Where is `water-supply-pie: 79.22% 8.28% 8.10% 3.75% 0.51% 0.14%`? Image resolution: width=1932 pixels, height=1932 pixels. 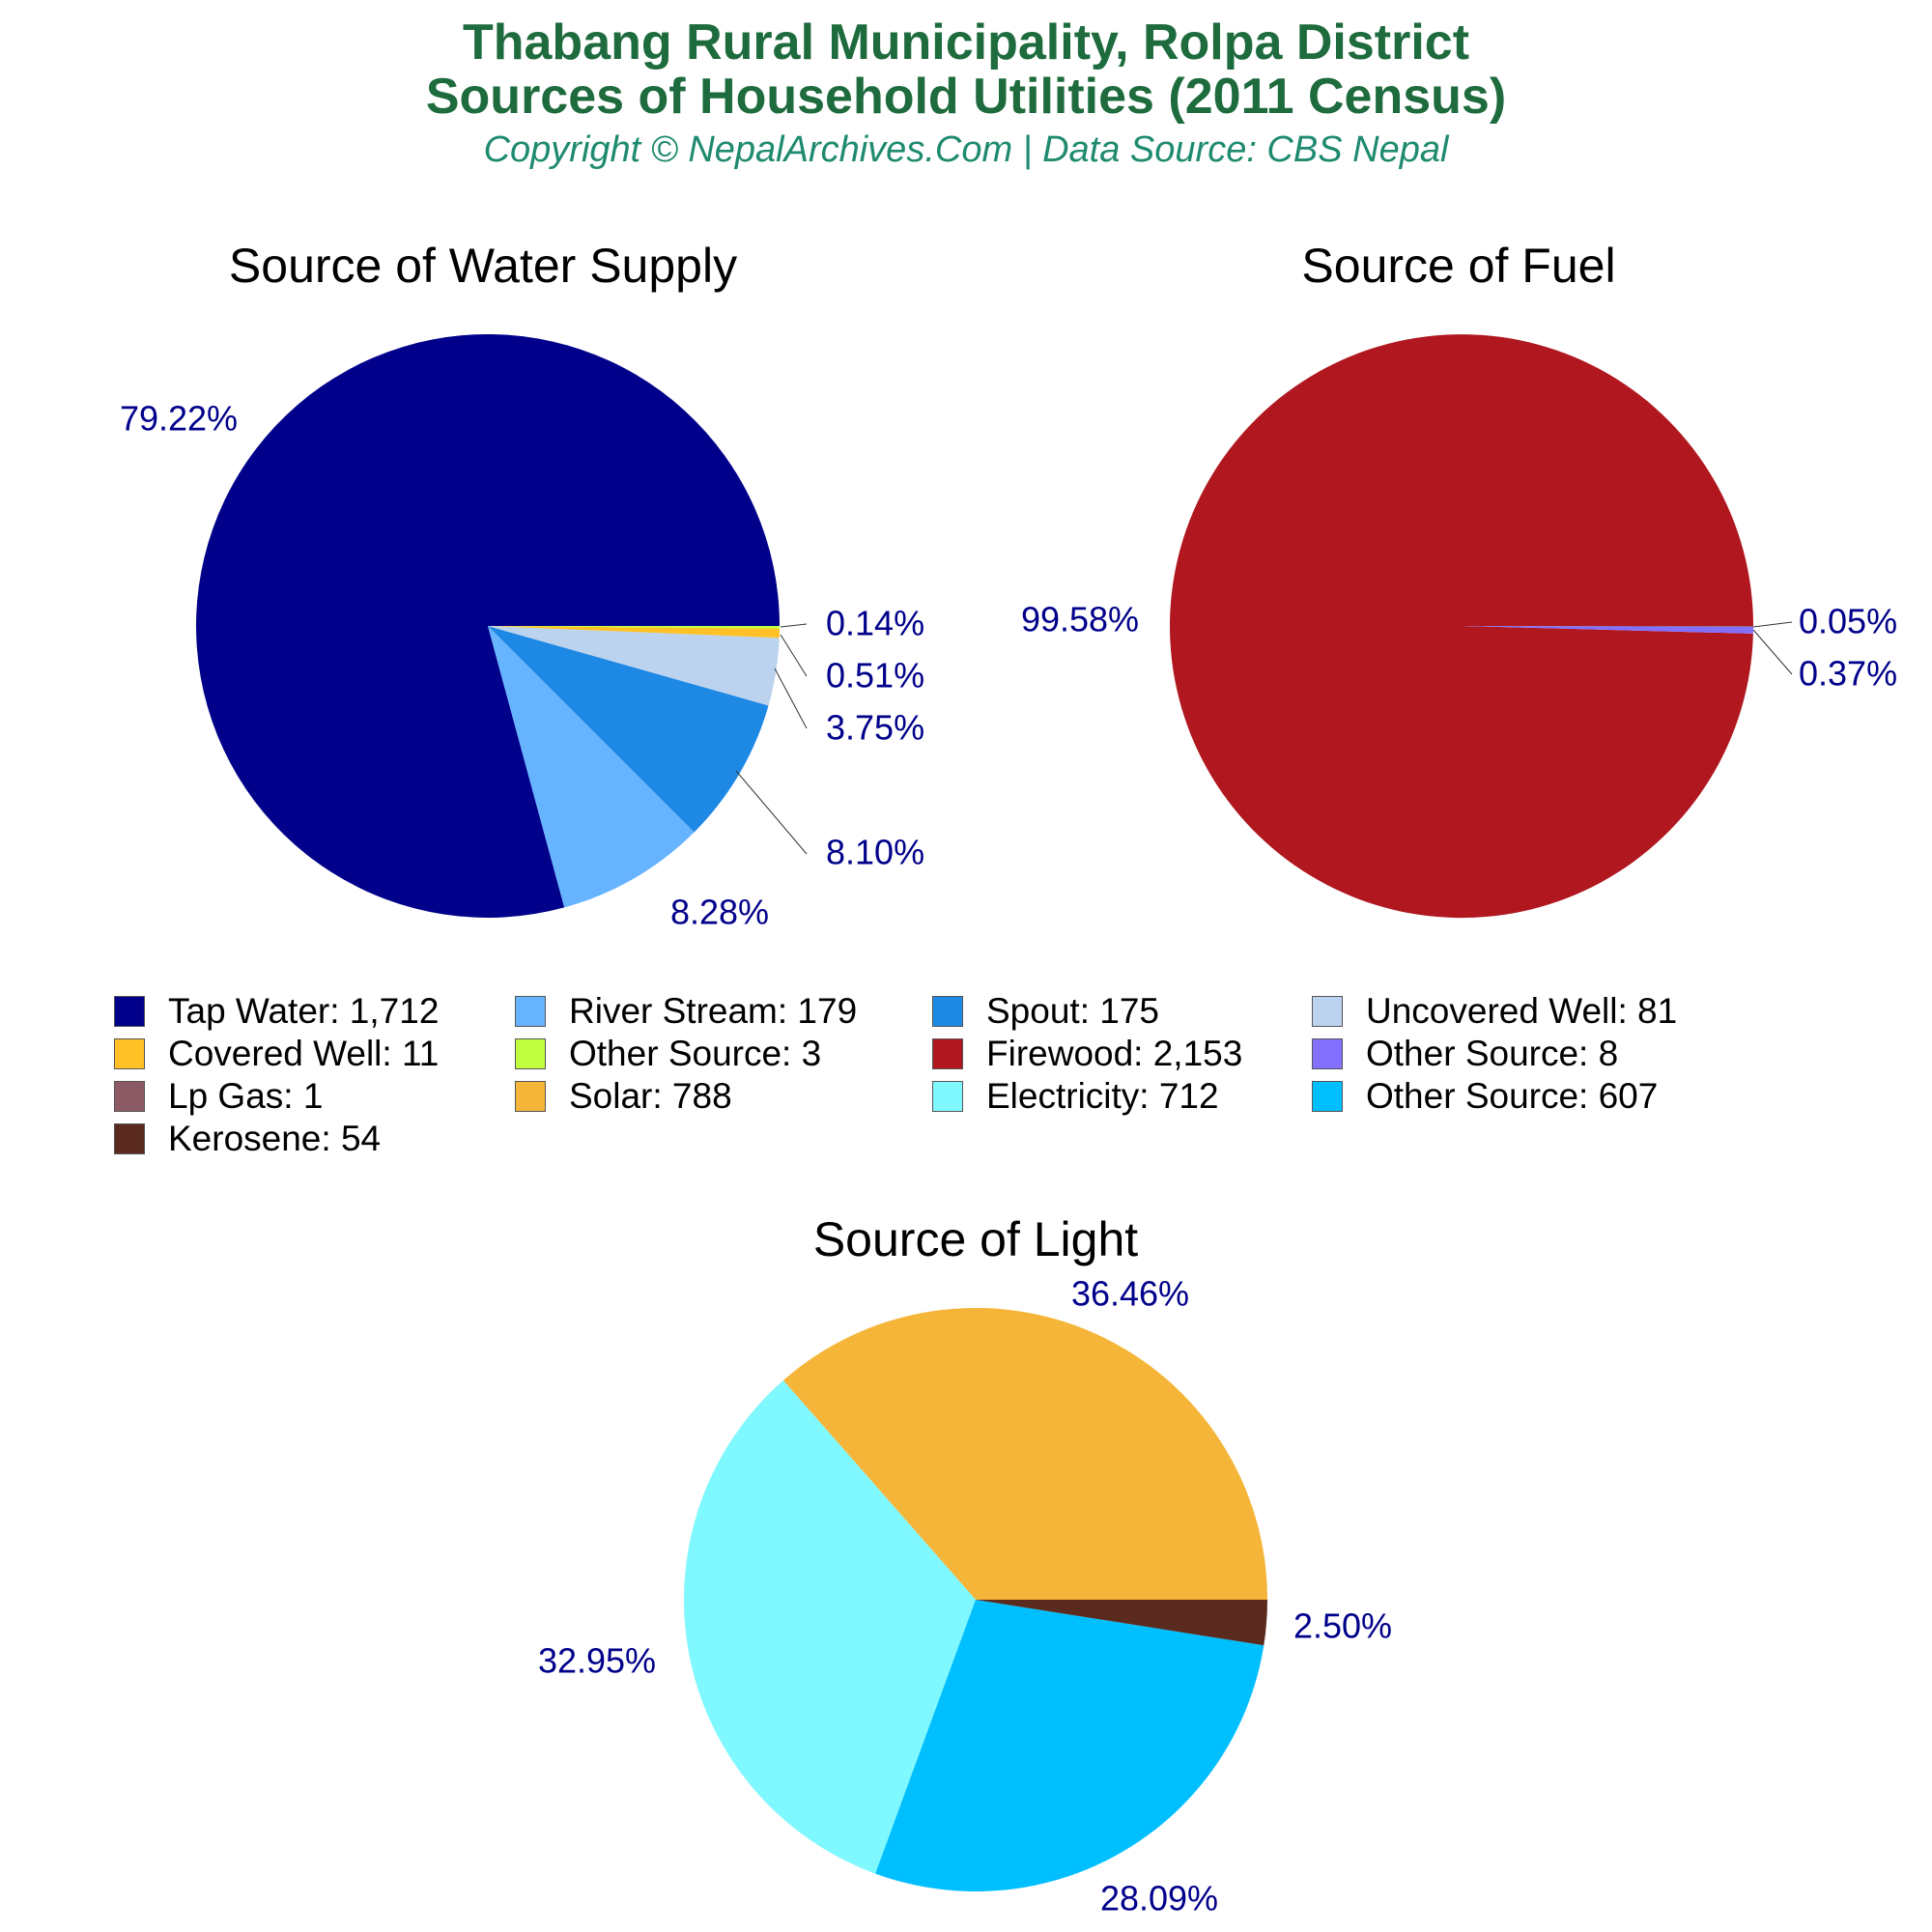 water-supply-pie: 79.22% 8.28% 8.10% 3.75% 0.51% 0.14% is located at coordinates (522, 632).